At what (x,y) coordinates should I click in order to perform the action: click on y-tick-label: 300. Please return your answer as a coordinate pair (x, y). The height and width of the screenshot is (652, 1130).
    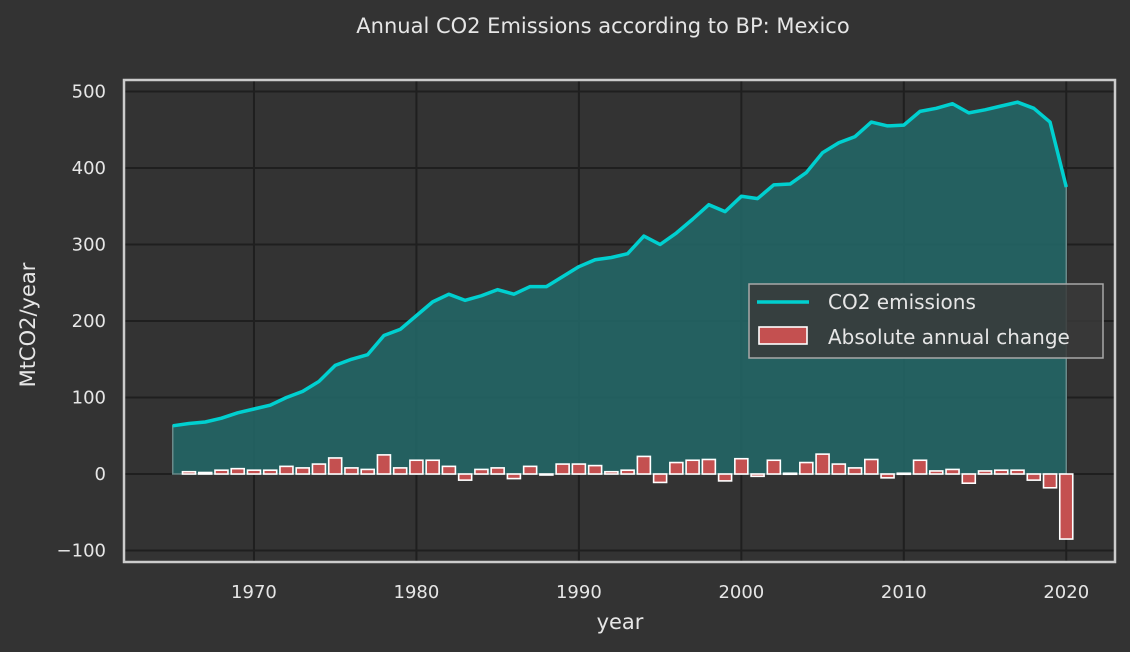
    Looking at the image, I should click on (89, 244).